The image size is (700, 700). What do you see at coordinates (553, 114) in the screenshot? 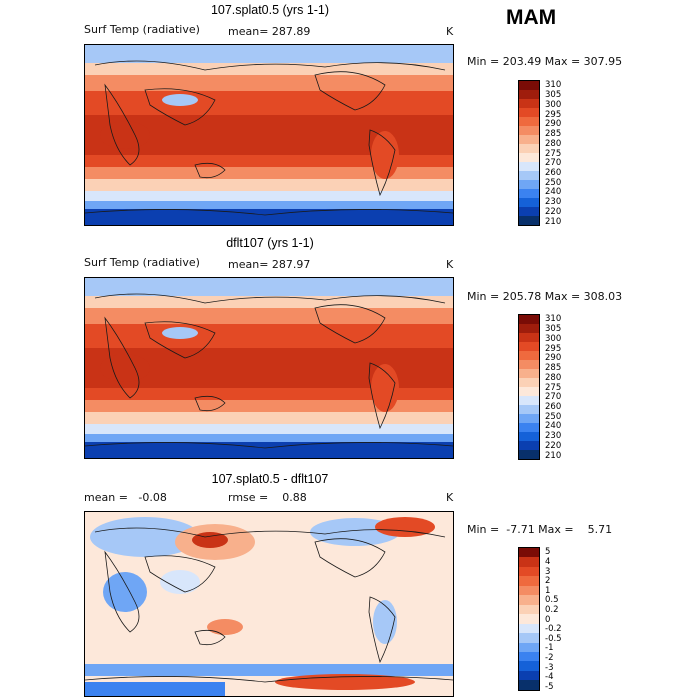
I see `colorbar-1-tick-label: 295` at bounding box center [553, 114].